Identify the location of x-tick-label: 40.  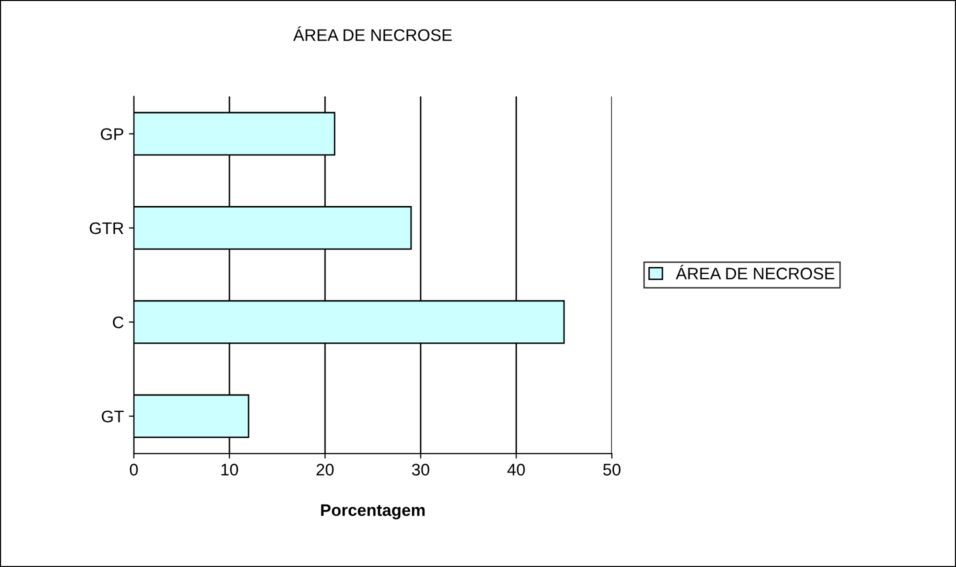
(516, 470).